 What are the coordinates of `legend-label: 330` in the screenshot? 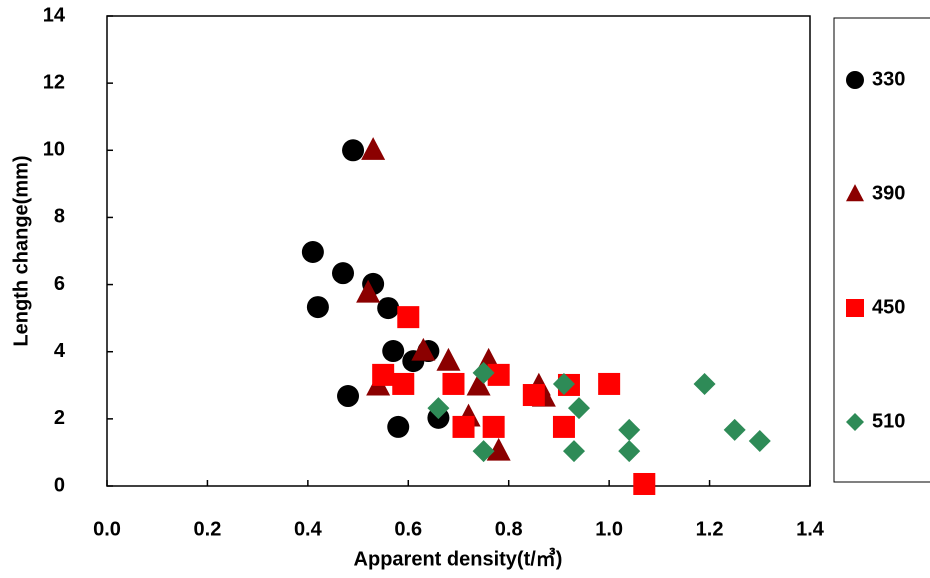 It's located at (888, 79).